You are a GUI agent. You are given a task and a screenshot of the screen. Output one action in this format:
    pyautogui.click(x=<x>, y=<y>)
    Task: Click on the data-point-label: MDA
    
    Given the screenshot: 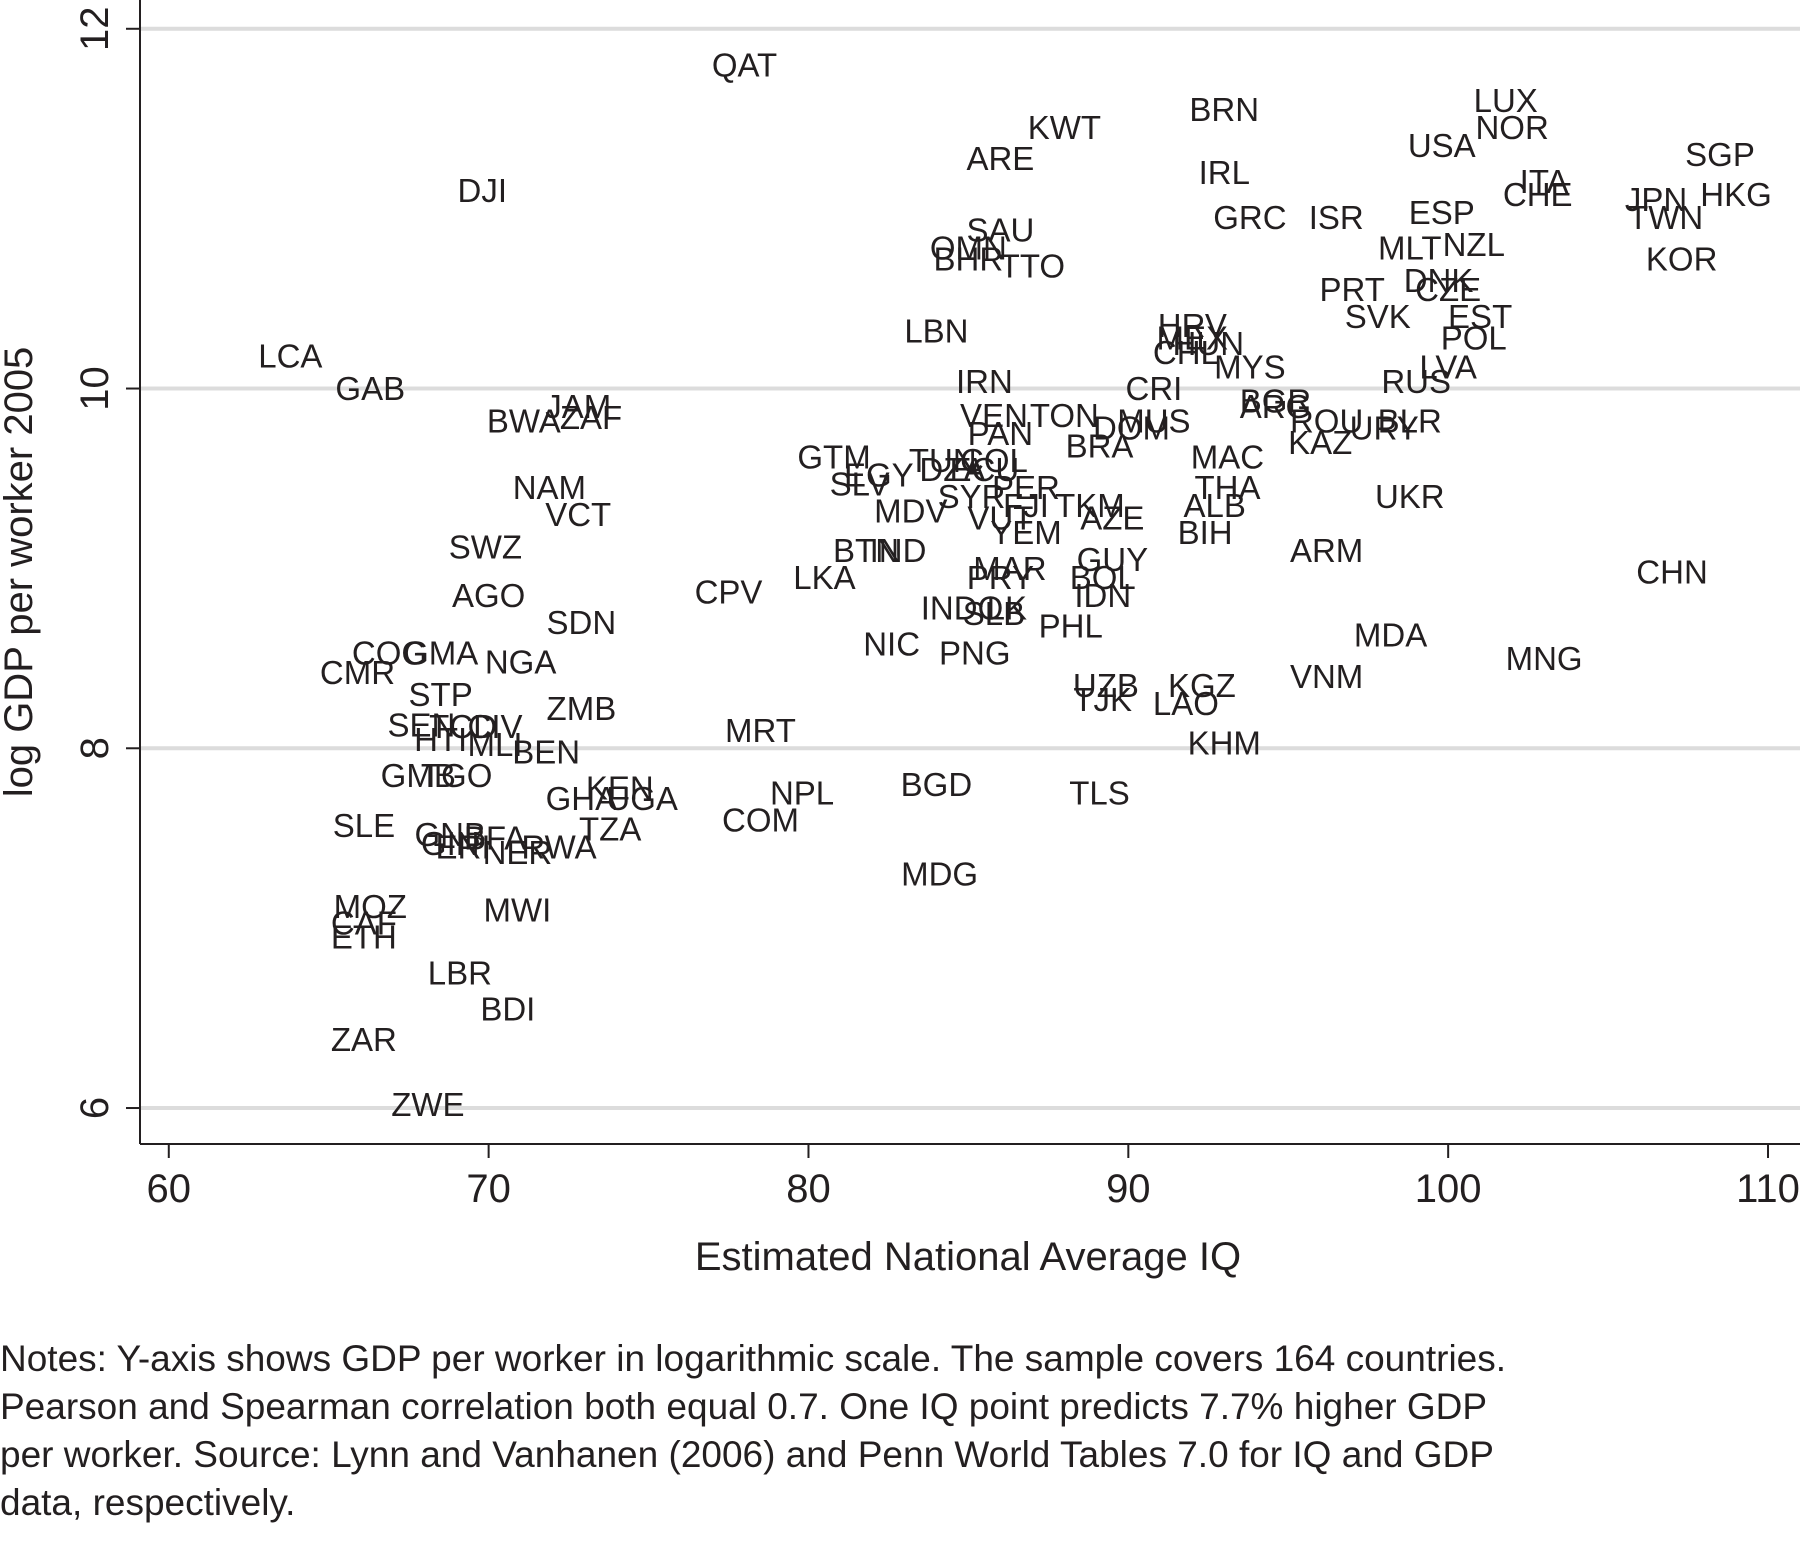 What is the action you would take?
    pyautogui.click(x=1390, y=634)
    